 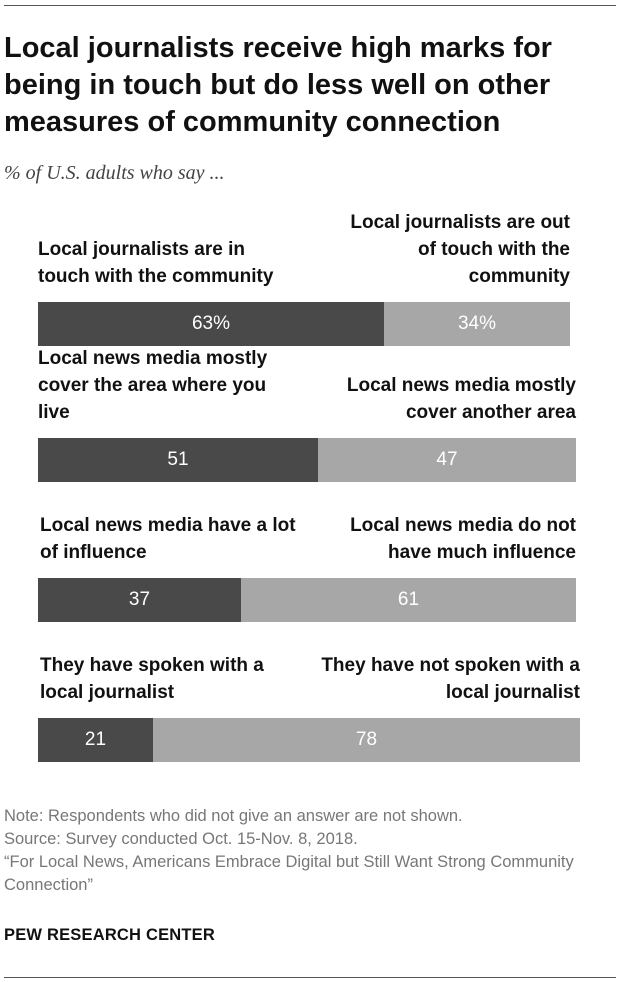 I want to click on organization-name: PEW RESEARCH CENTER, so click(x=109, y=935).